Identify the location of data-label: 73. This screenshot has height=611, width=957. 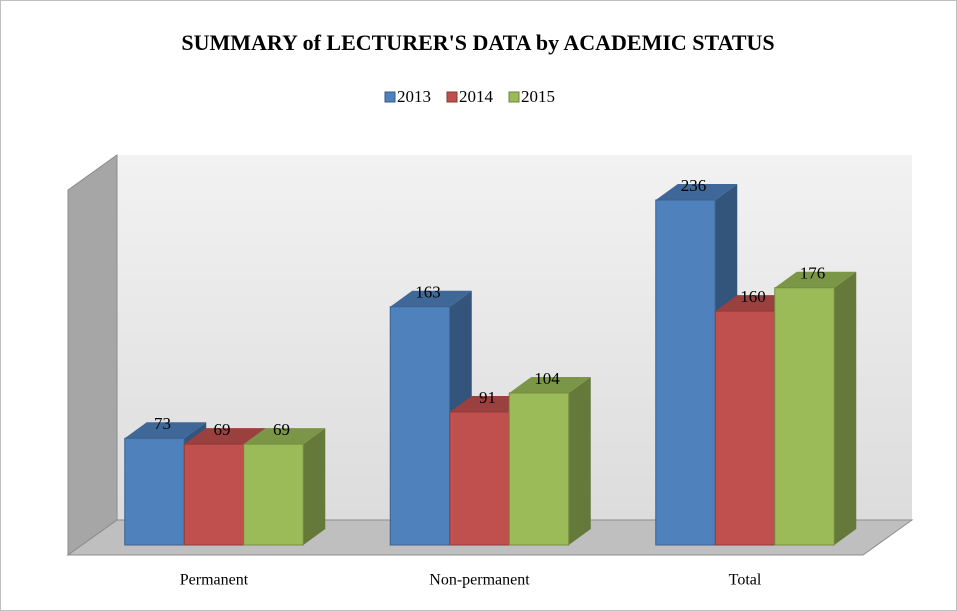
(162, 423).